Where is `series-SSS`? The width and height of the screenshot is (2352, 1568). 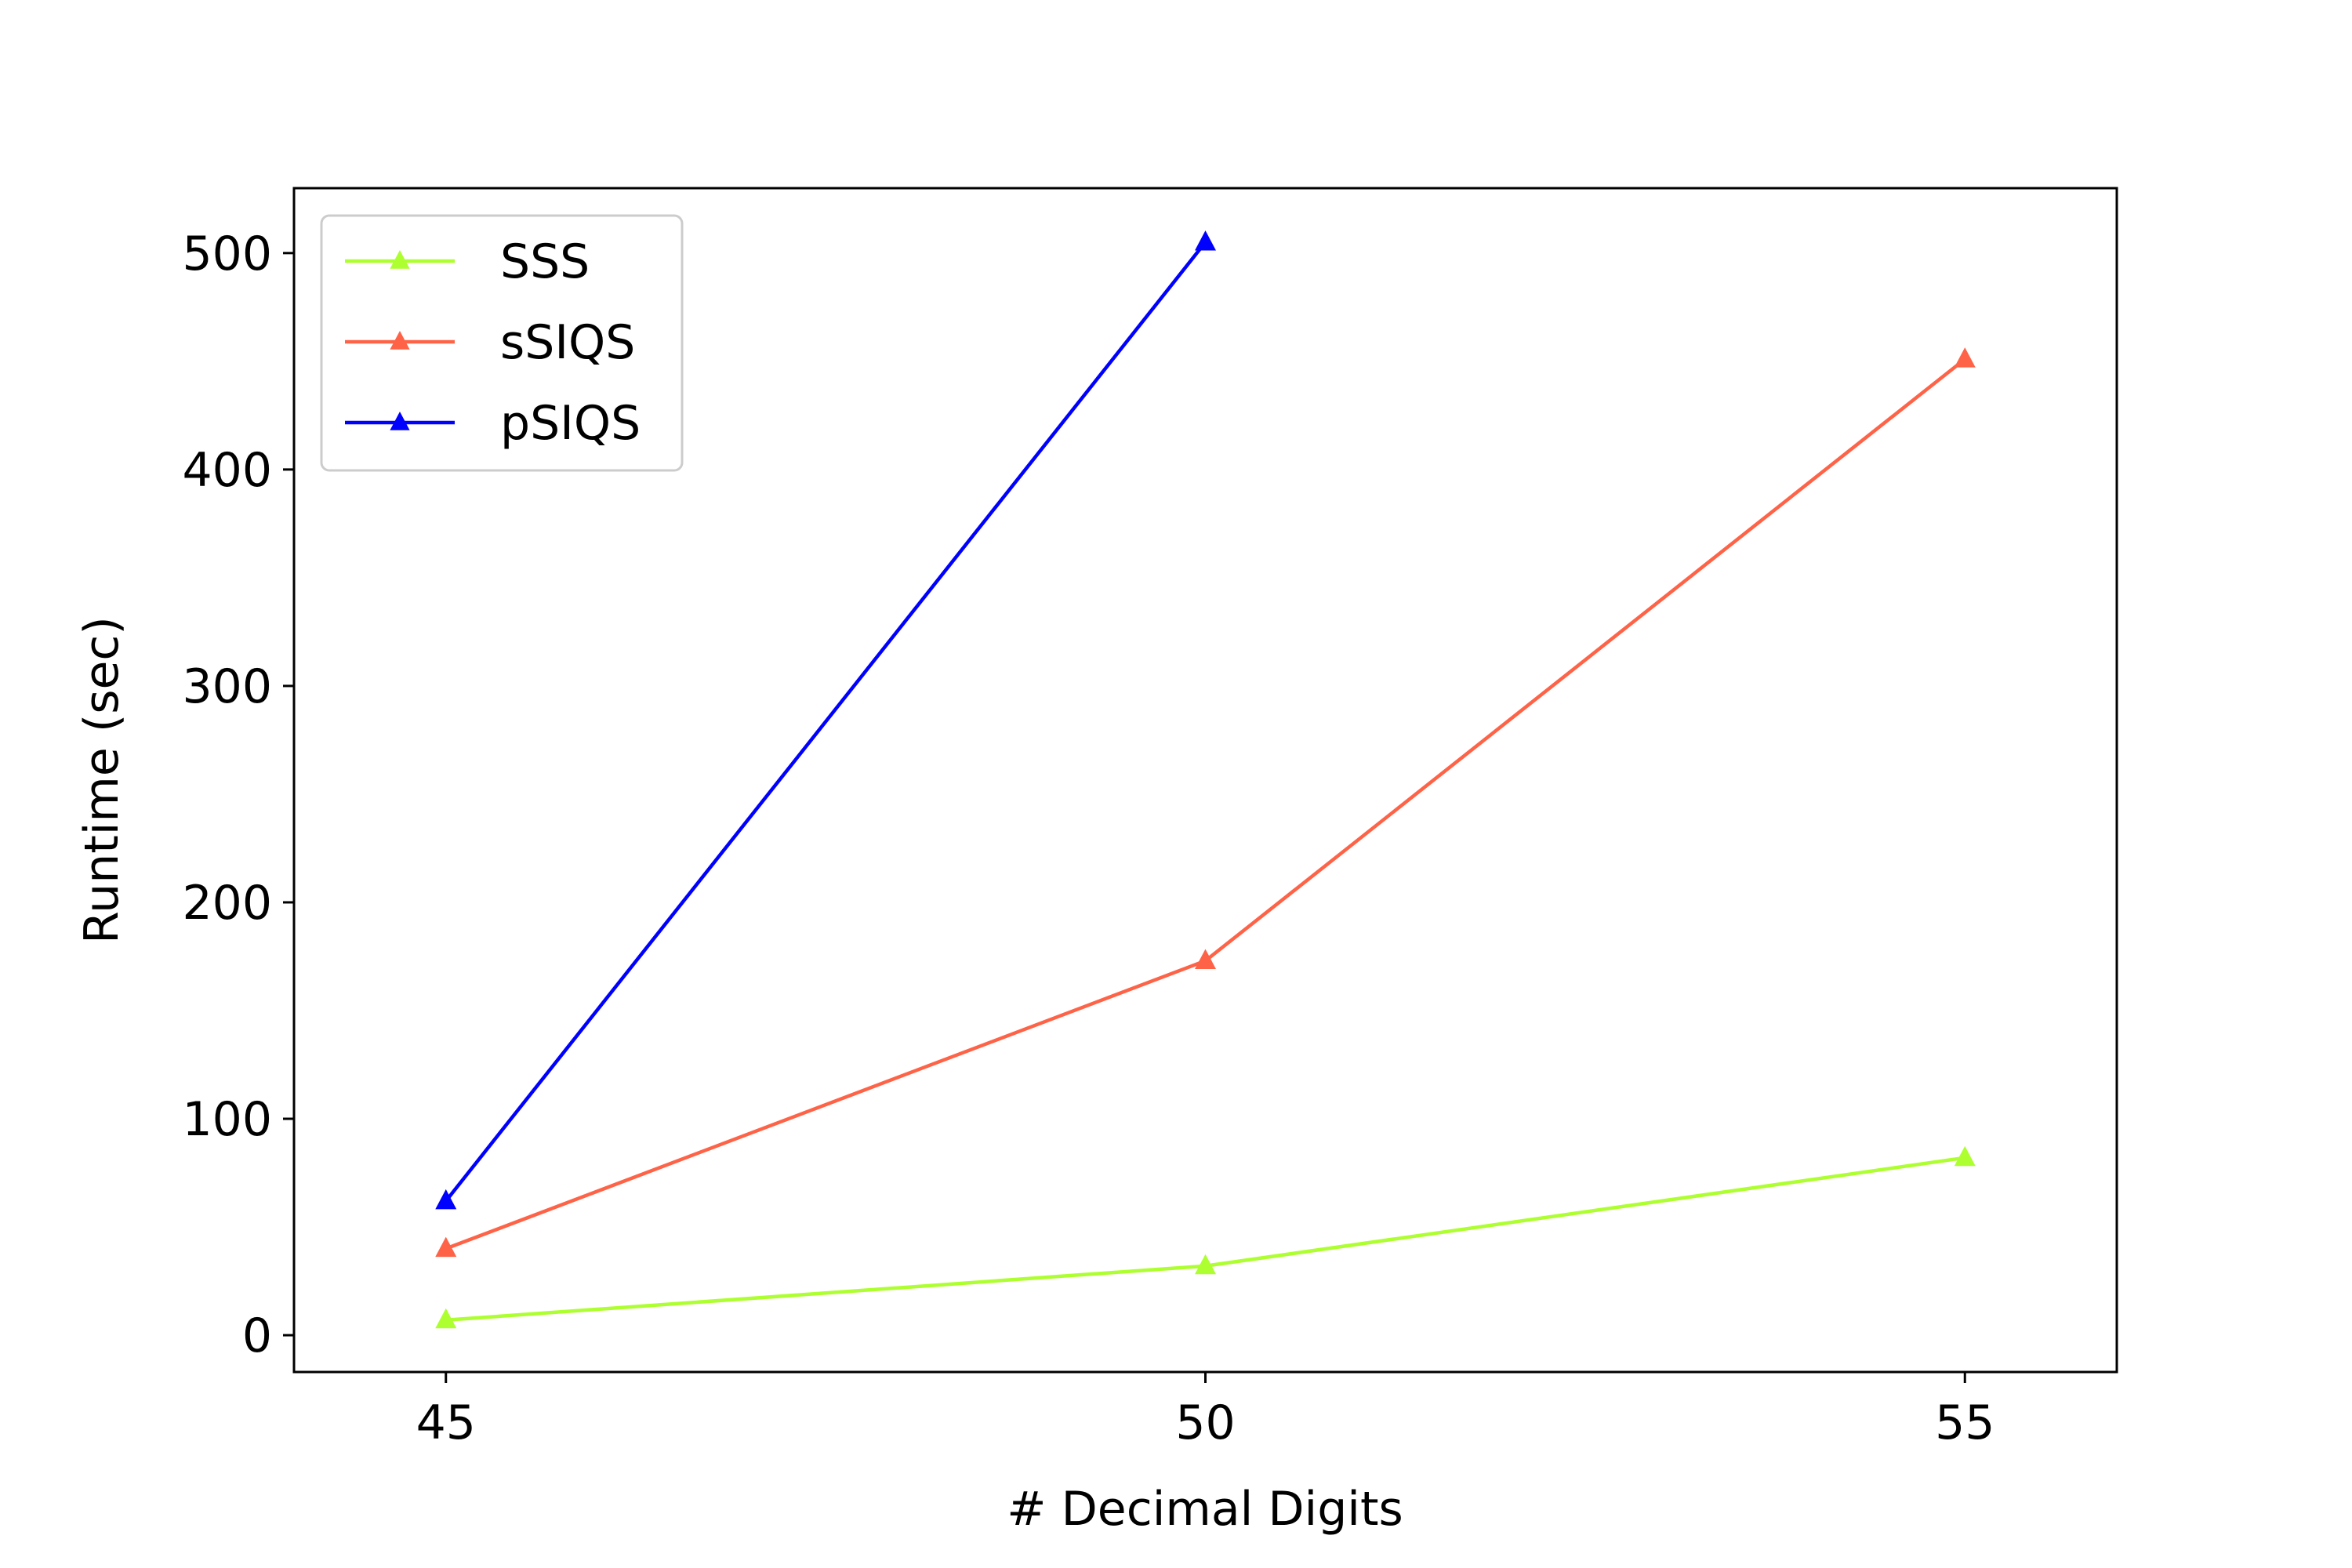 series-SSS is located at coordinates (1205, 1237).